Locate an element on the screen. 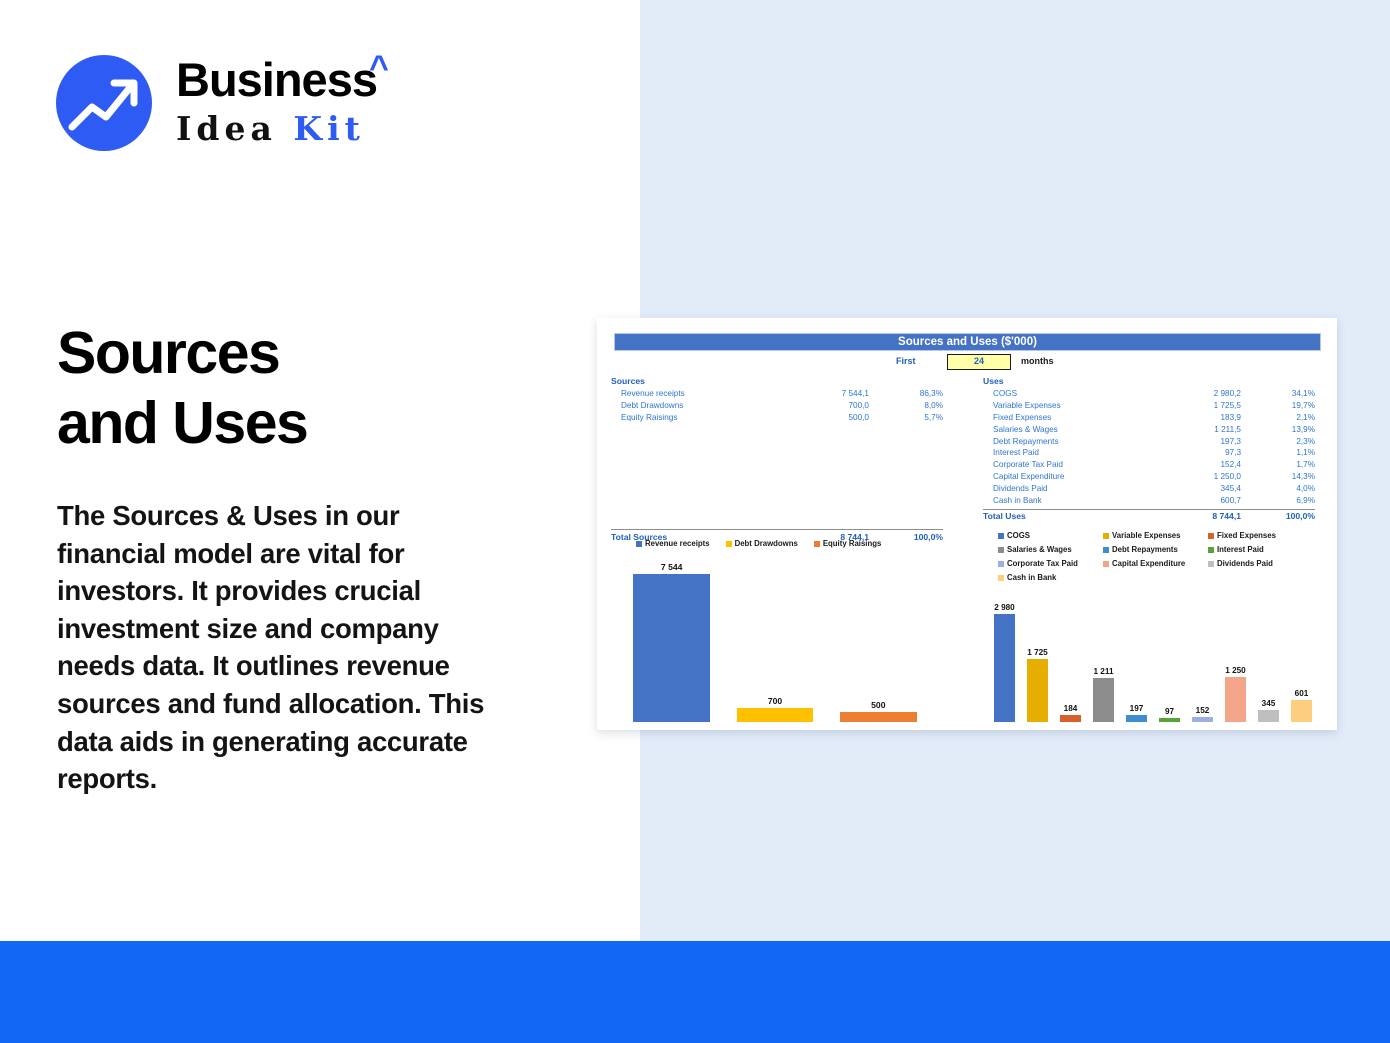  bar-slot: 700 is located at coordinates (774, 641).